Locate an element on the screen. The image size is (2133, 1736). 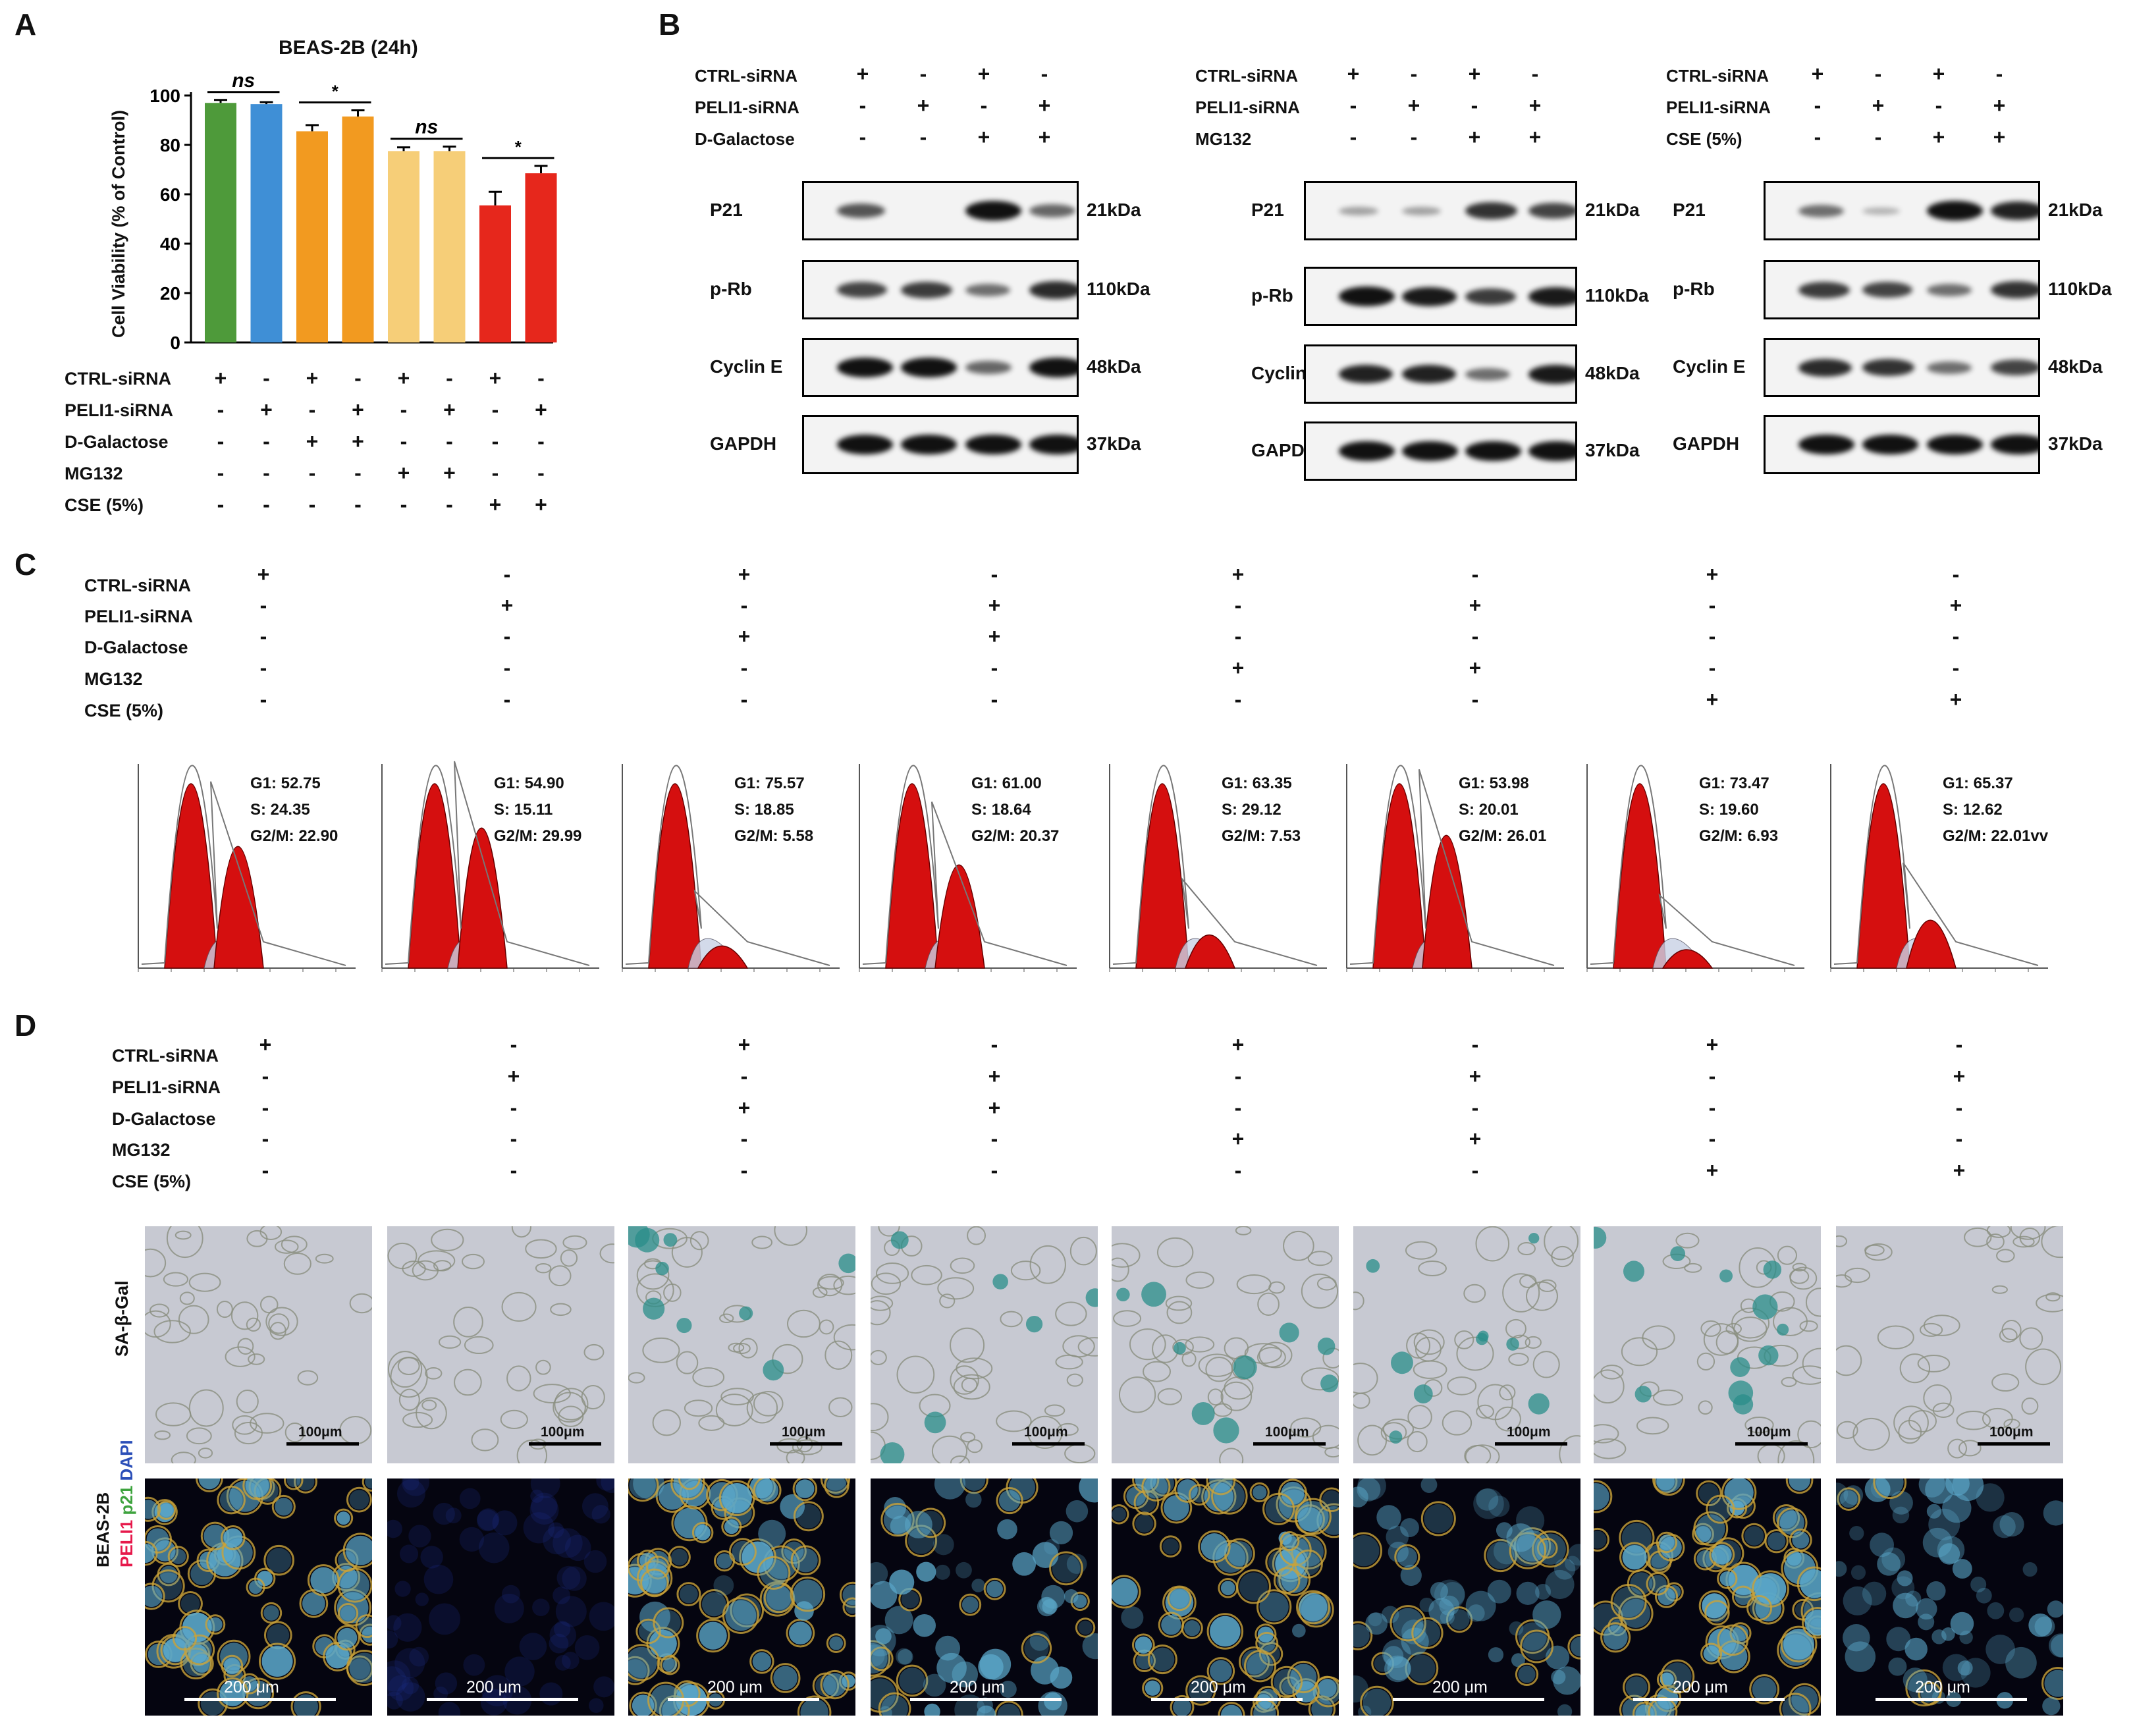
g2m-value: G2/M: 7.53 is located at coordinates (1262, 836).